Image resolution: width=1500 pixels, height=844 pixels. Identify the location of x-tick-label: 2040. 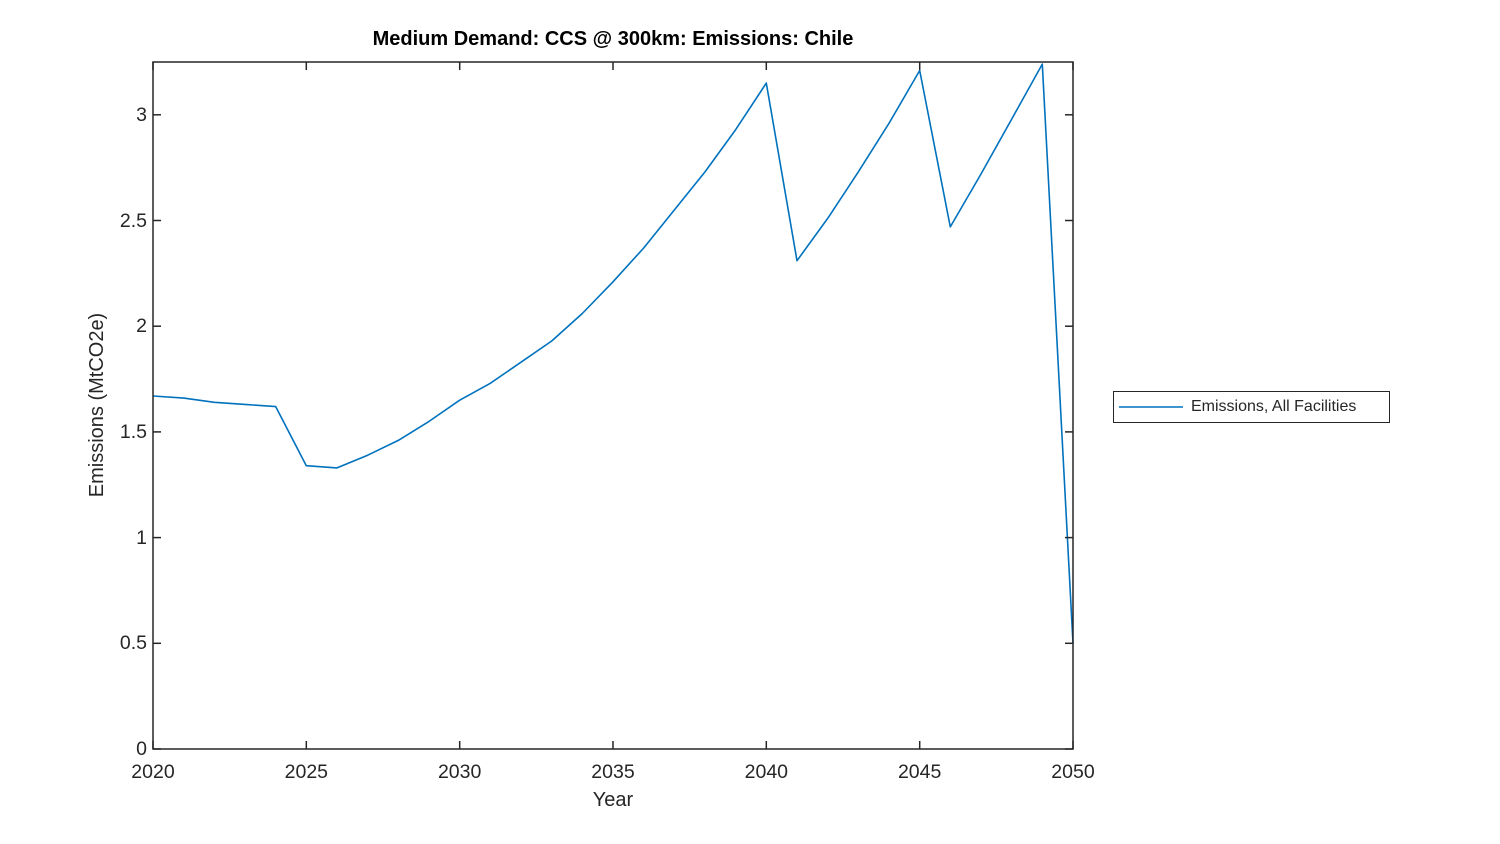
(766, 772).